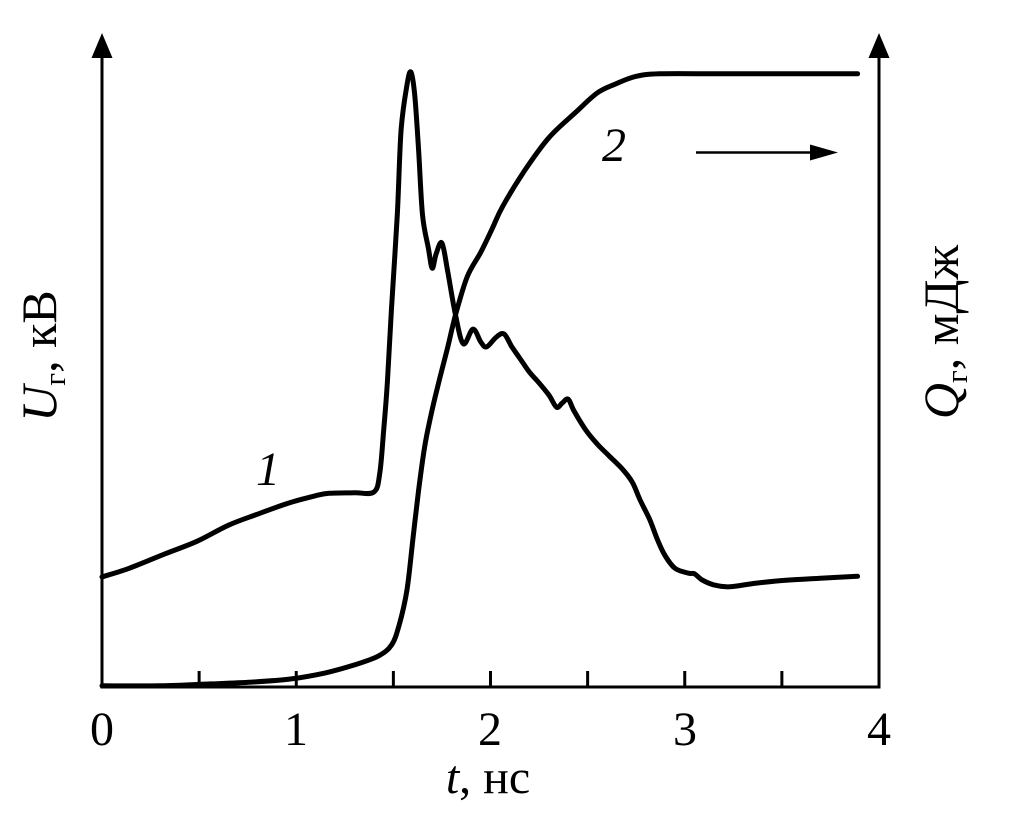  What do you see at coordinates (102, 45) in the screenshot?
I see `left-y-axis-arrowhead` at bounding box center [102, 45].